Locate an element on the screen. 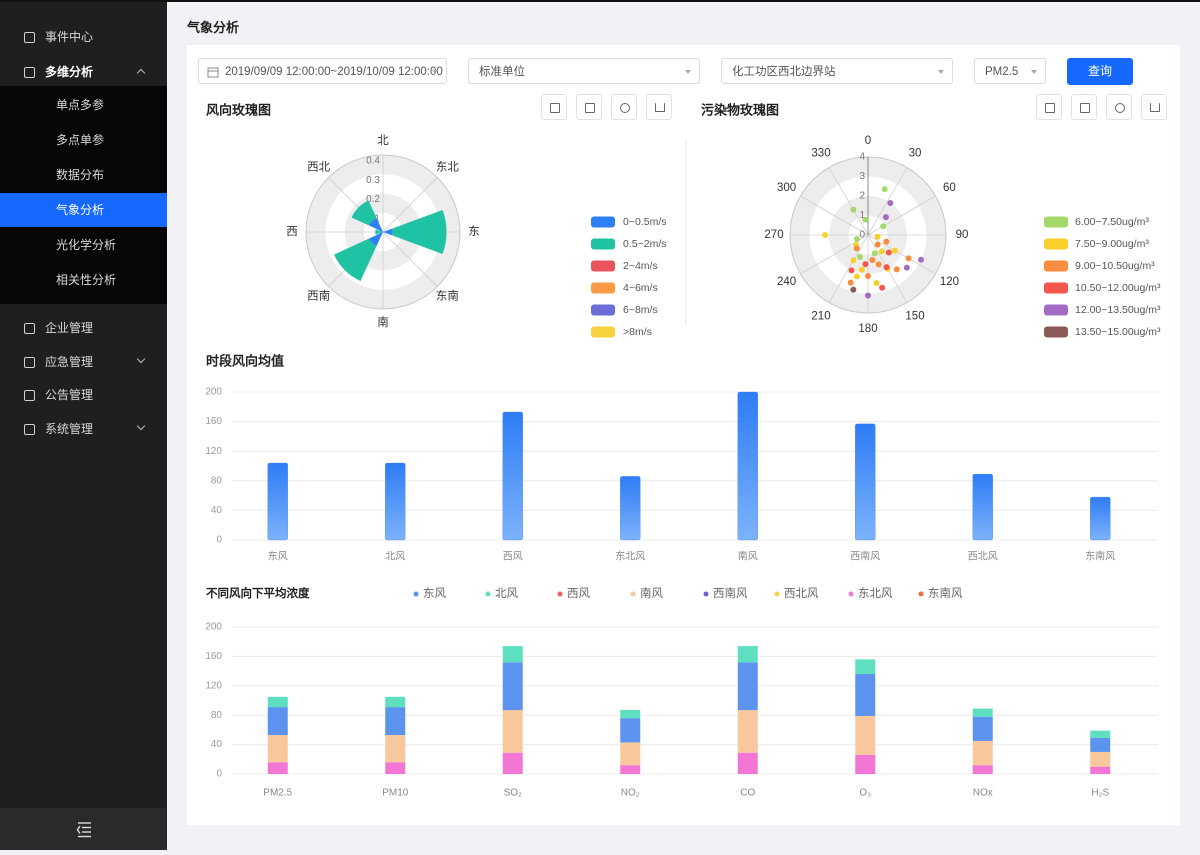 The image size is (1200, 855). submenu-label: 数据分布 is located at coordinates (80, 175).